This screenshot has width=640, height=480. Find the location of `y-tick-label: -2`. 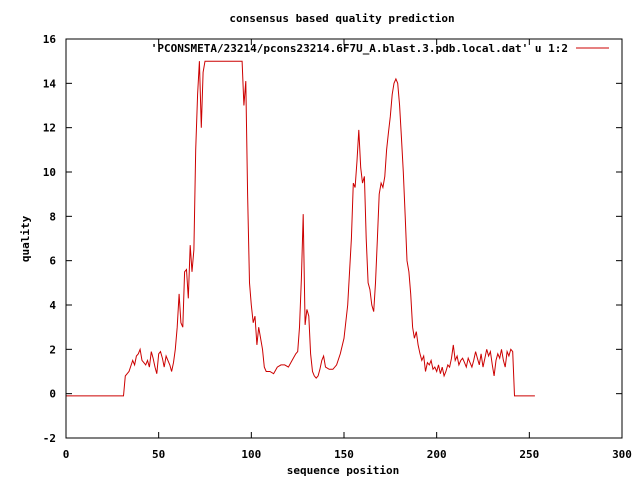

y-tick-label: -2 is located at coordinates (49, 438).